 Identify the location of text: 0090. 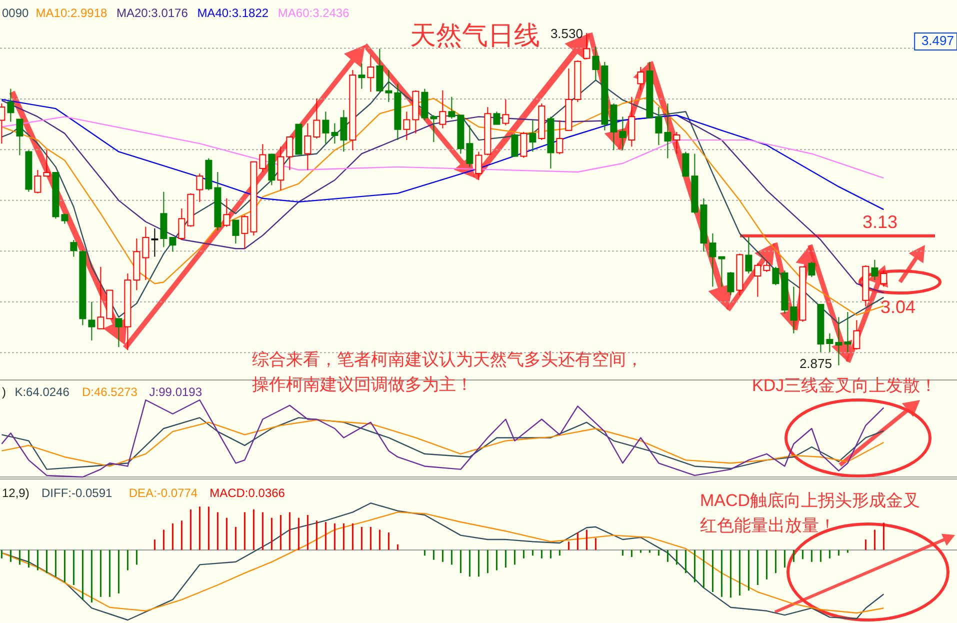
(16, 13).